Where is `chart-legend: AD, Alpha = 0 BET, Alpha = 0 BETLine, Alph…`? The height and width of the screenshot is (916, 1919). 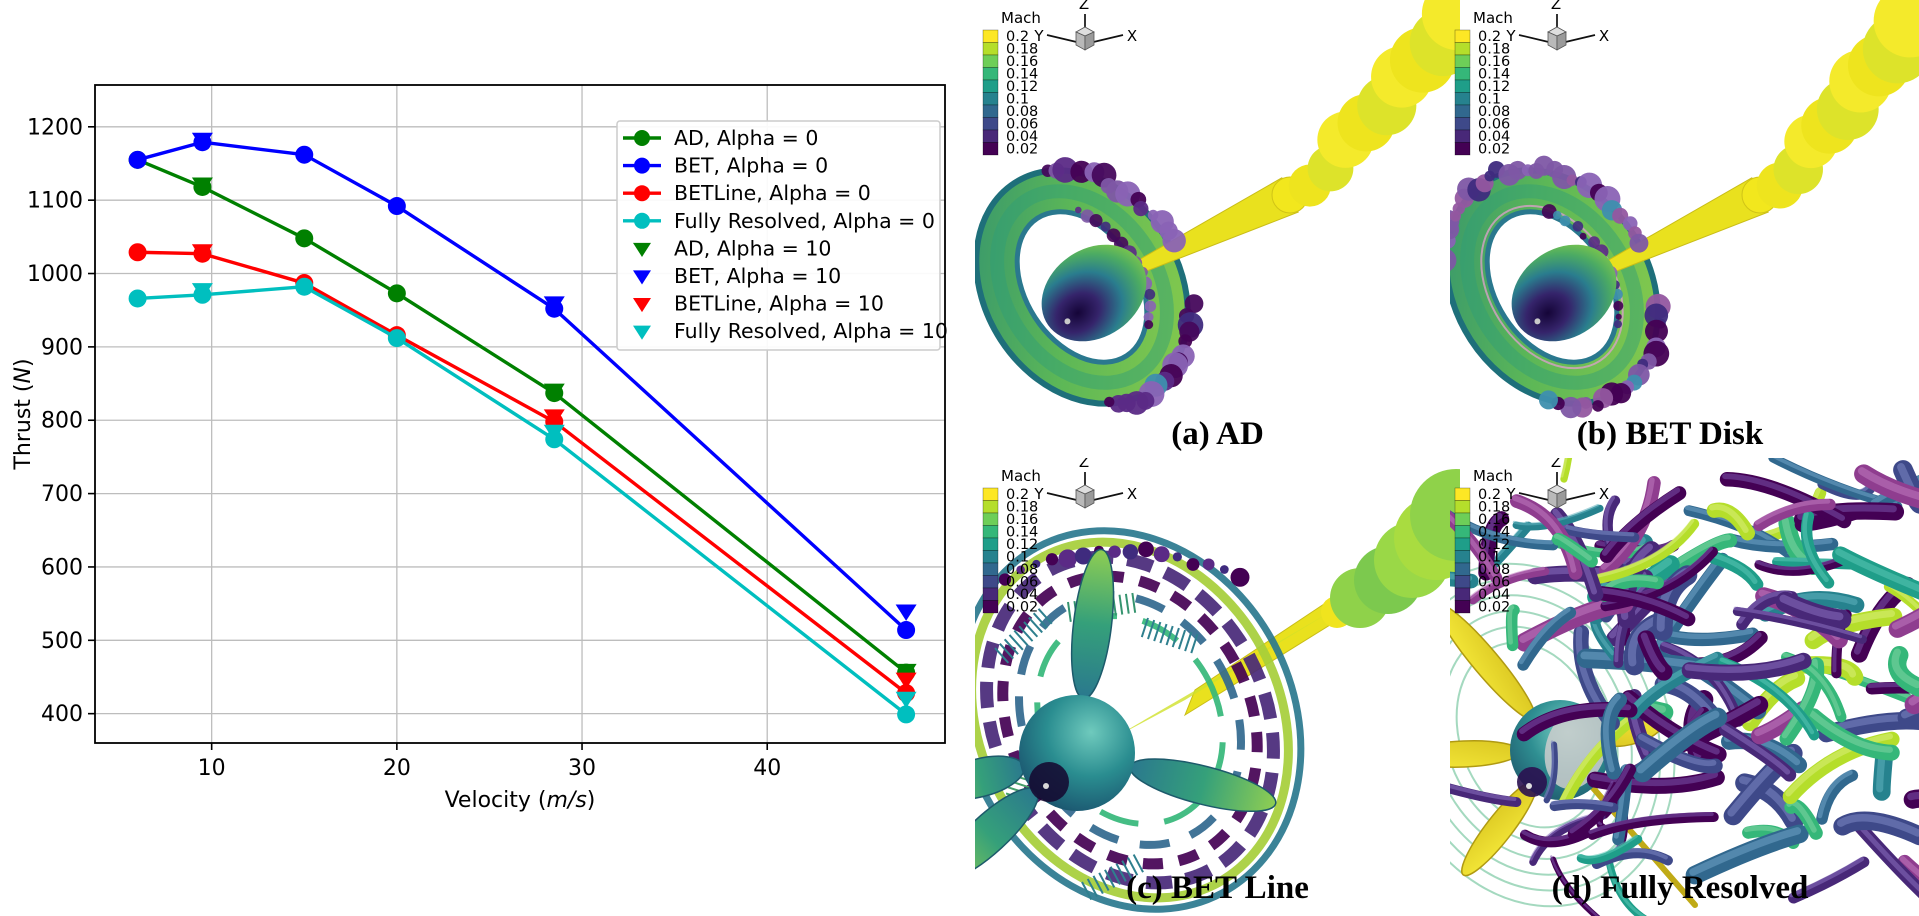
chart-legend: AD, Alpha = 0 BET, Alpha = 0 BETLine, Alph… is located at coordinates (782, 235).